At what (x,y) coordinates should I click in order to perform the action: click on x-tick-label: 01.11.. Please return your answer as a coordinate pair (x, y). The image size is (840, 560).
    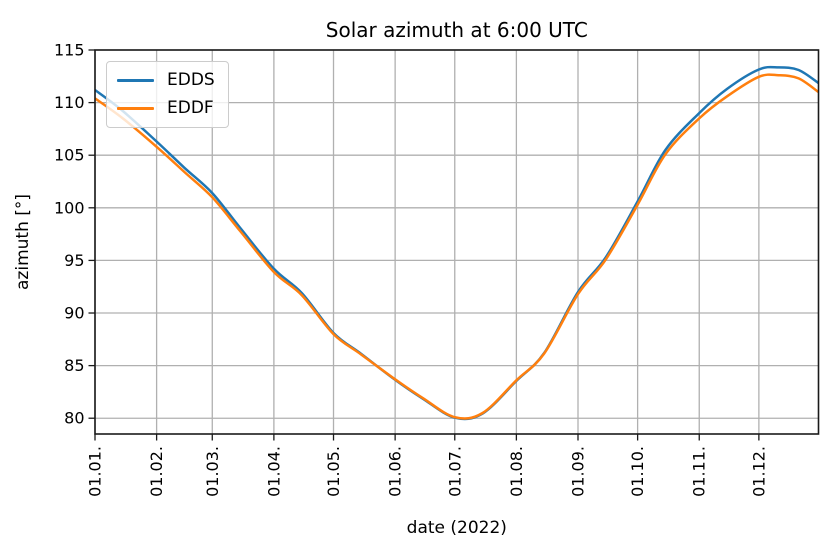
    Looking at the image, I should click on (699, 471).